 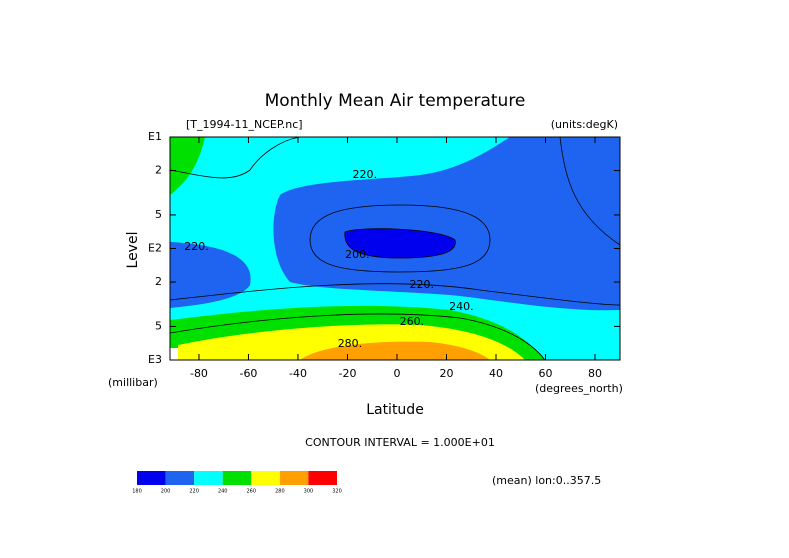 I want to click on contour-label: 200., so click(x=357, y=254).